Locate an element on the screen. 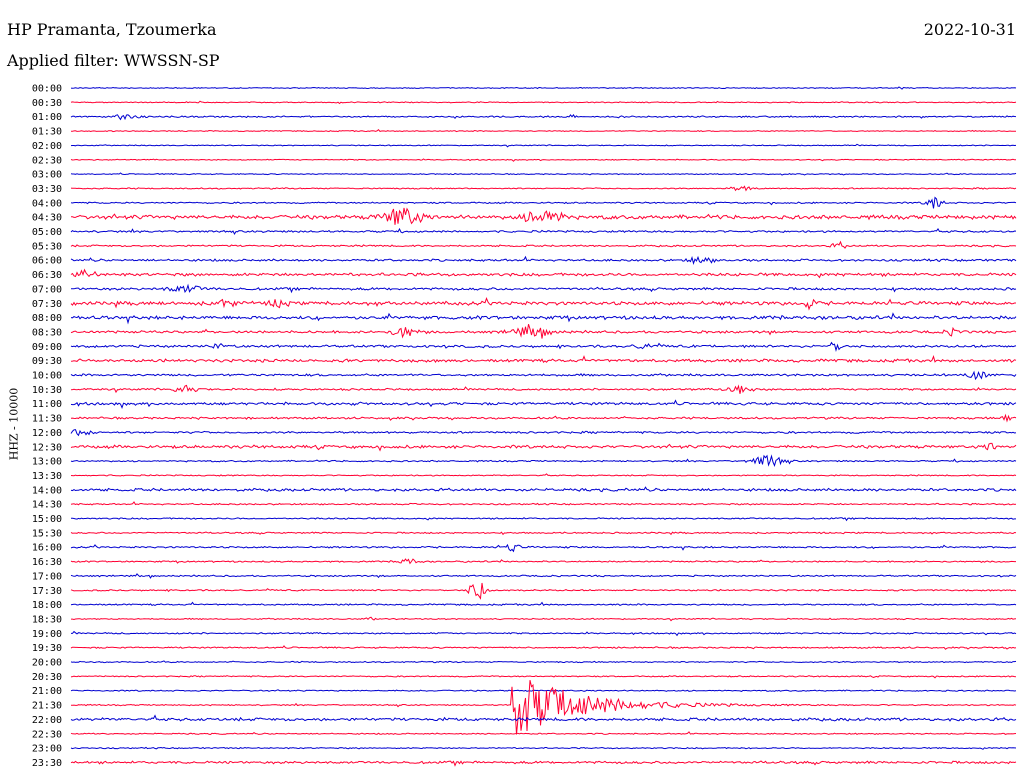  row-label: 18:30 is located at coordinates (47, 619).